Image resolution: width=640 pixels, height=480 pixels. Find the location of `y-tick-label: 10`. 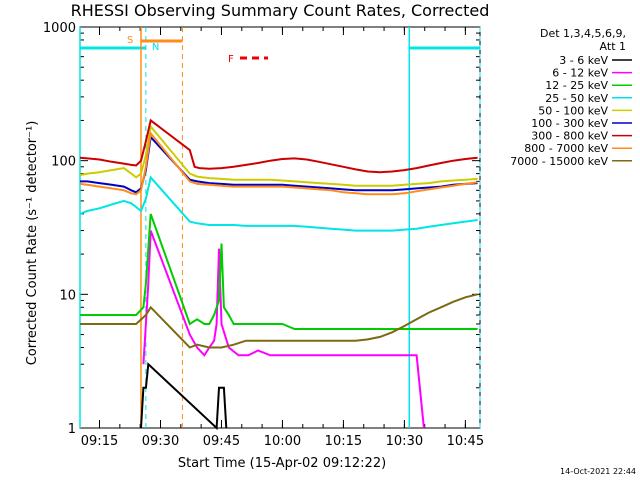

y-tick-label: 10 is located at coordinates (67, 295).